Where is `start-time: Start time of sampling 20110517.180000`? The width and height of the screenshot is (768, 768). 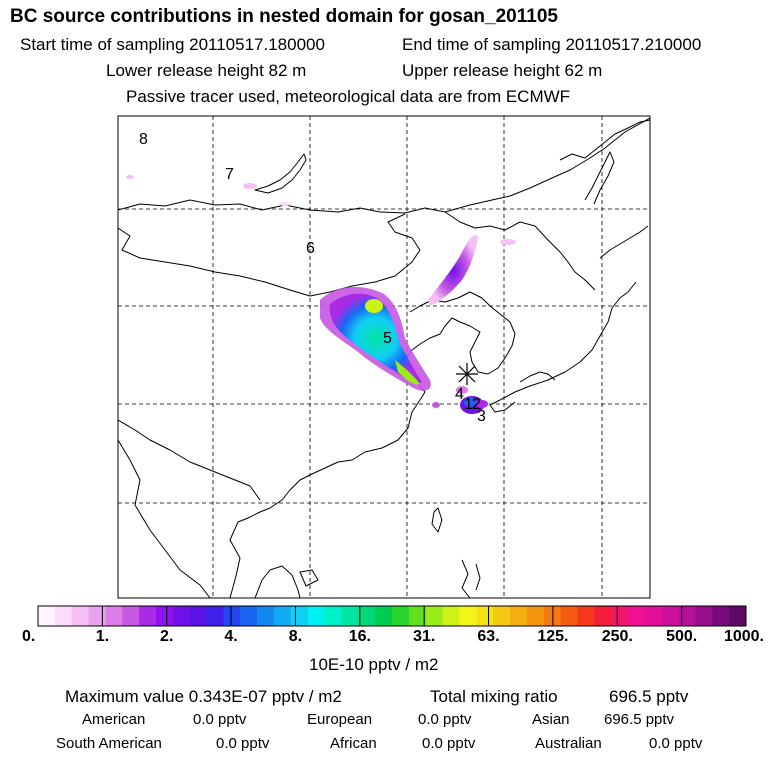
start-time: Start time of sampling 20110517.180000 is located at coordinates (172, 44).